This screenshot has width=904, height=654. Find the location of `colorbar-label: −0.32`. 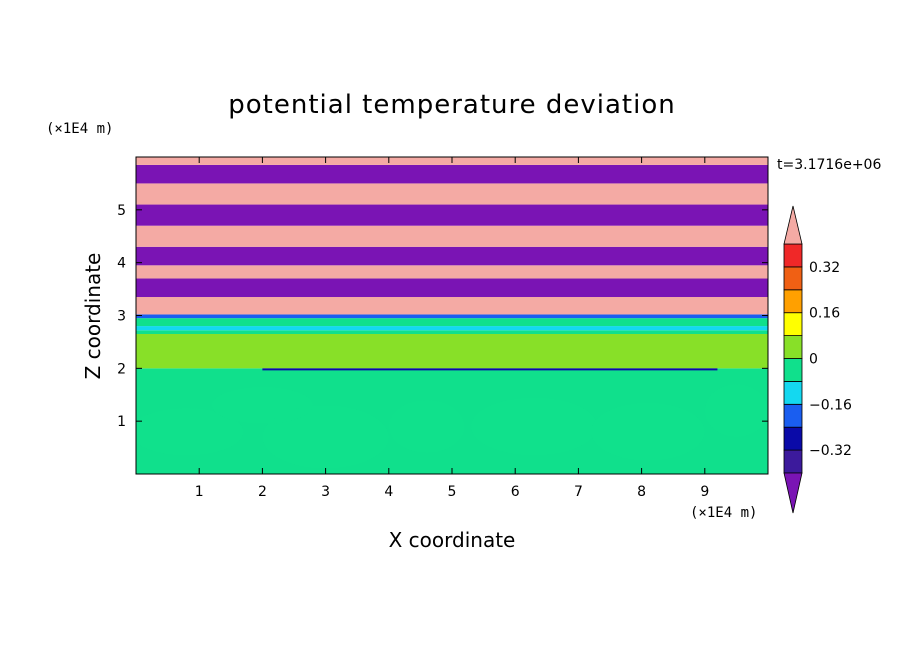

colorbar-label: −0.32 is located at coordinates (830, 451).